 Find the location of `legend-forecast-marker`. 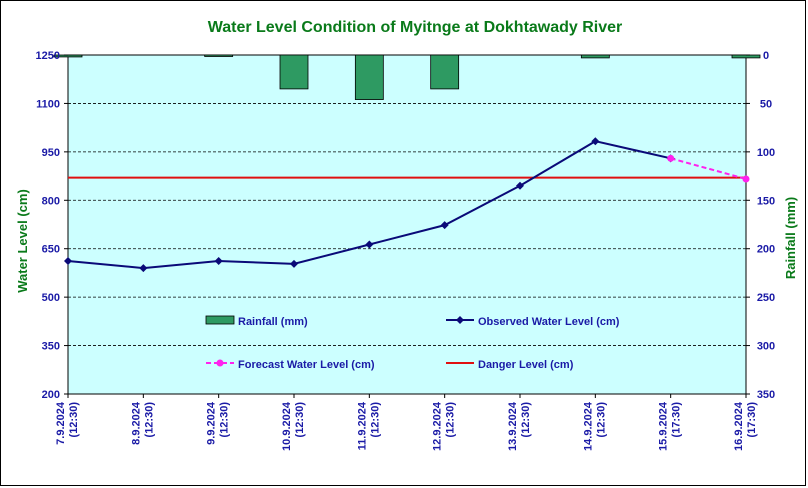

legend-forecast-marker is located at coordinates (220, 363).